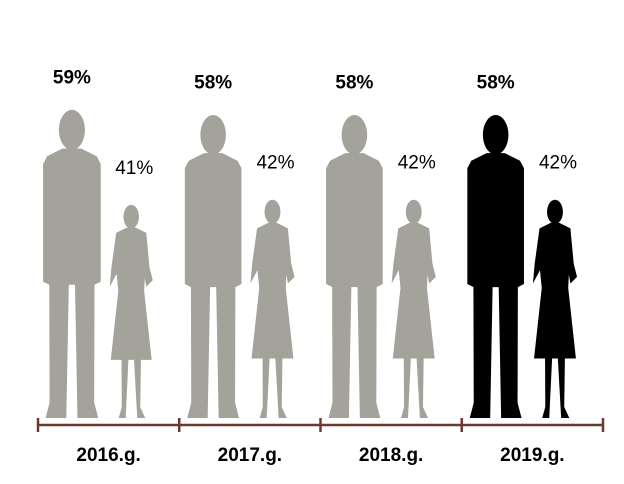  I want to click on value-label: 41%, so click(134, 168).